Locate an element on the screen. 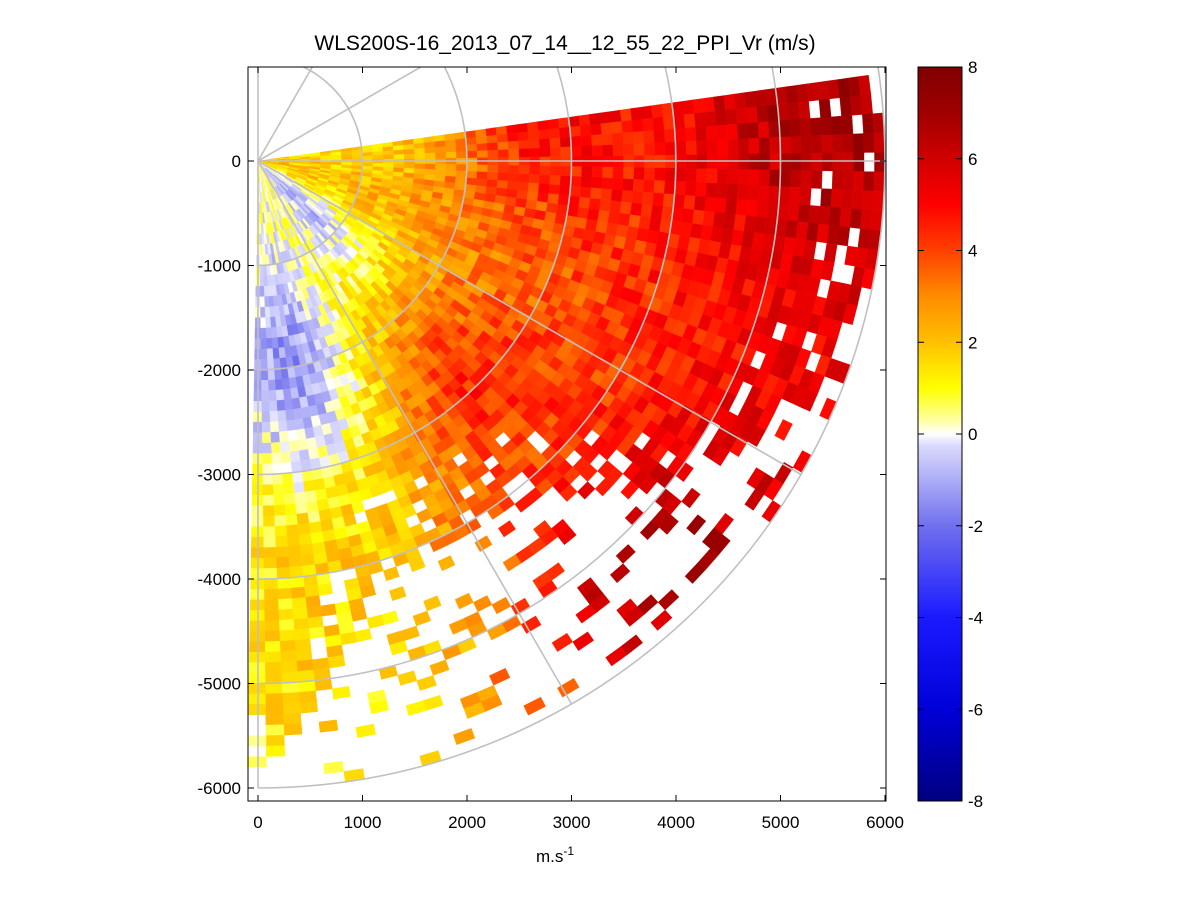 The height and width of the screenshot is (901, 1201). x-tick-label: 6000 is located at coordinates (885, 822).